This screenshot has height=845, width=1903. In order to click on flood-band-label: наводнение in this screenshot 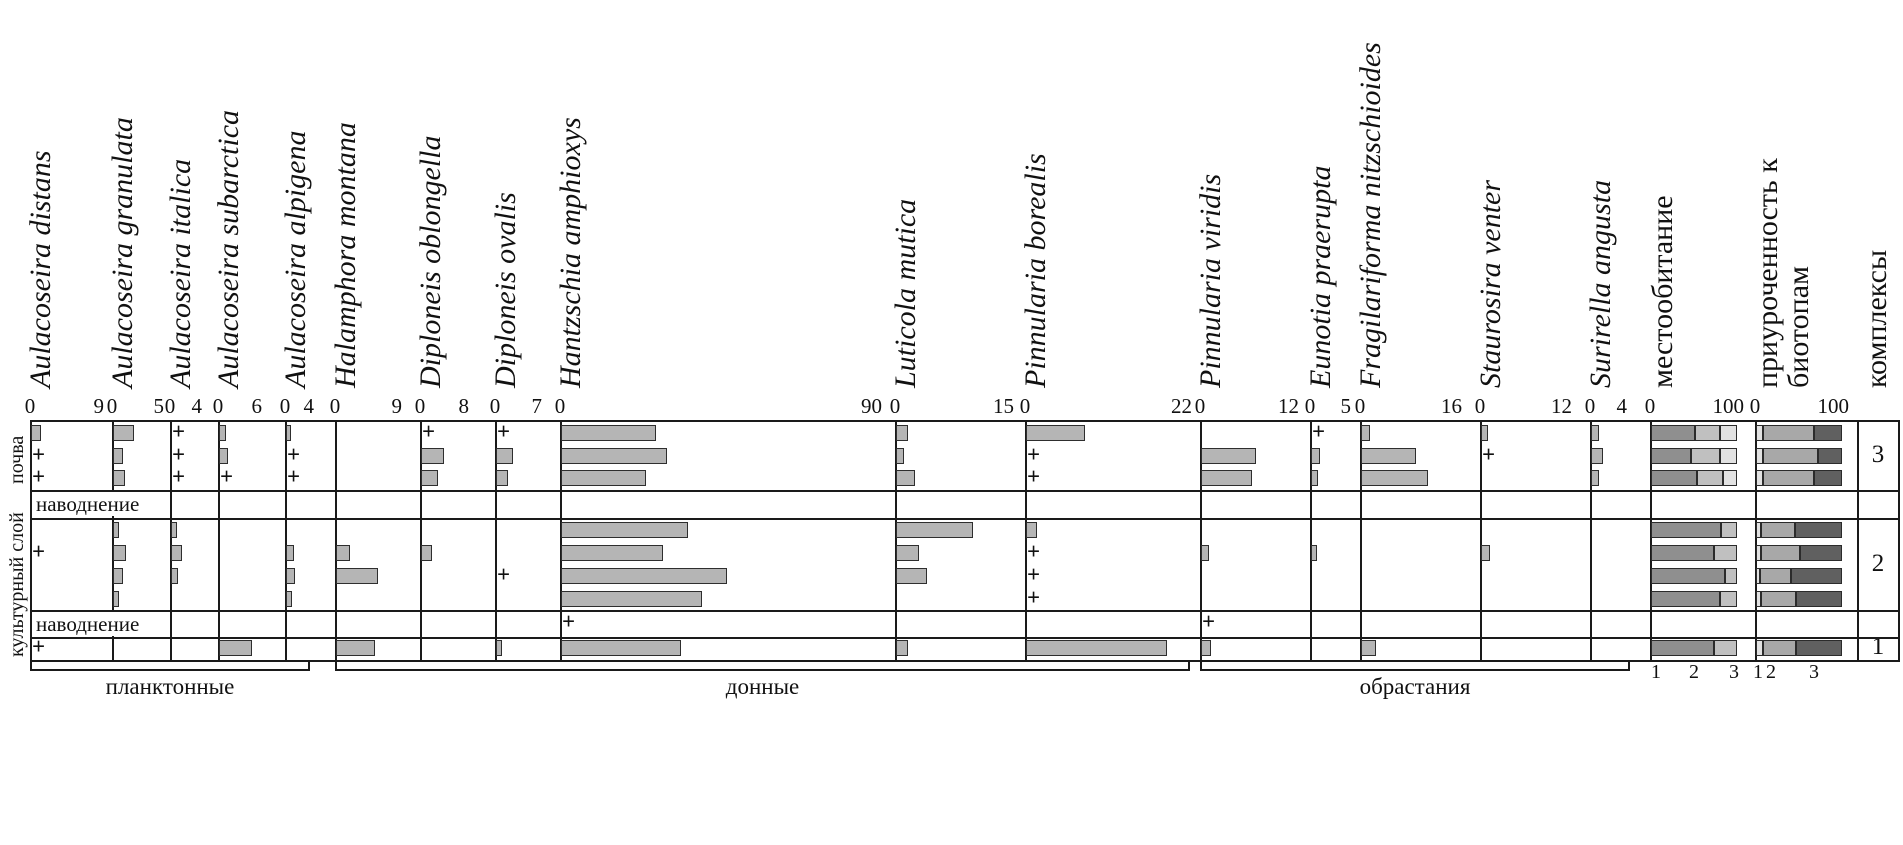, I will do `click(88, 504)`.